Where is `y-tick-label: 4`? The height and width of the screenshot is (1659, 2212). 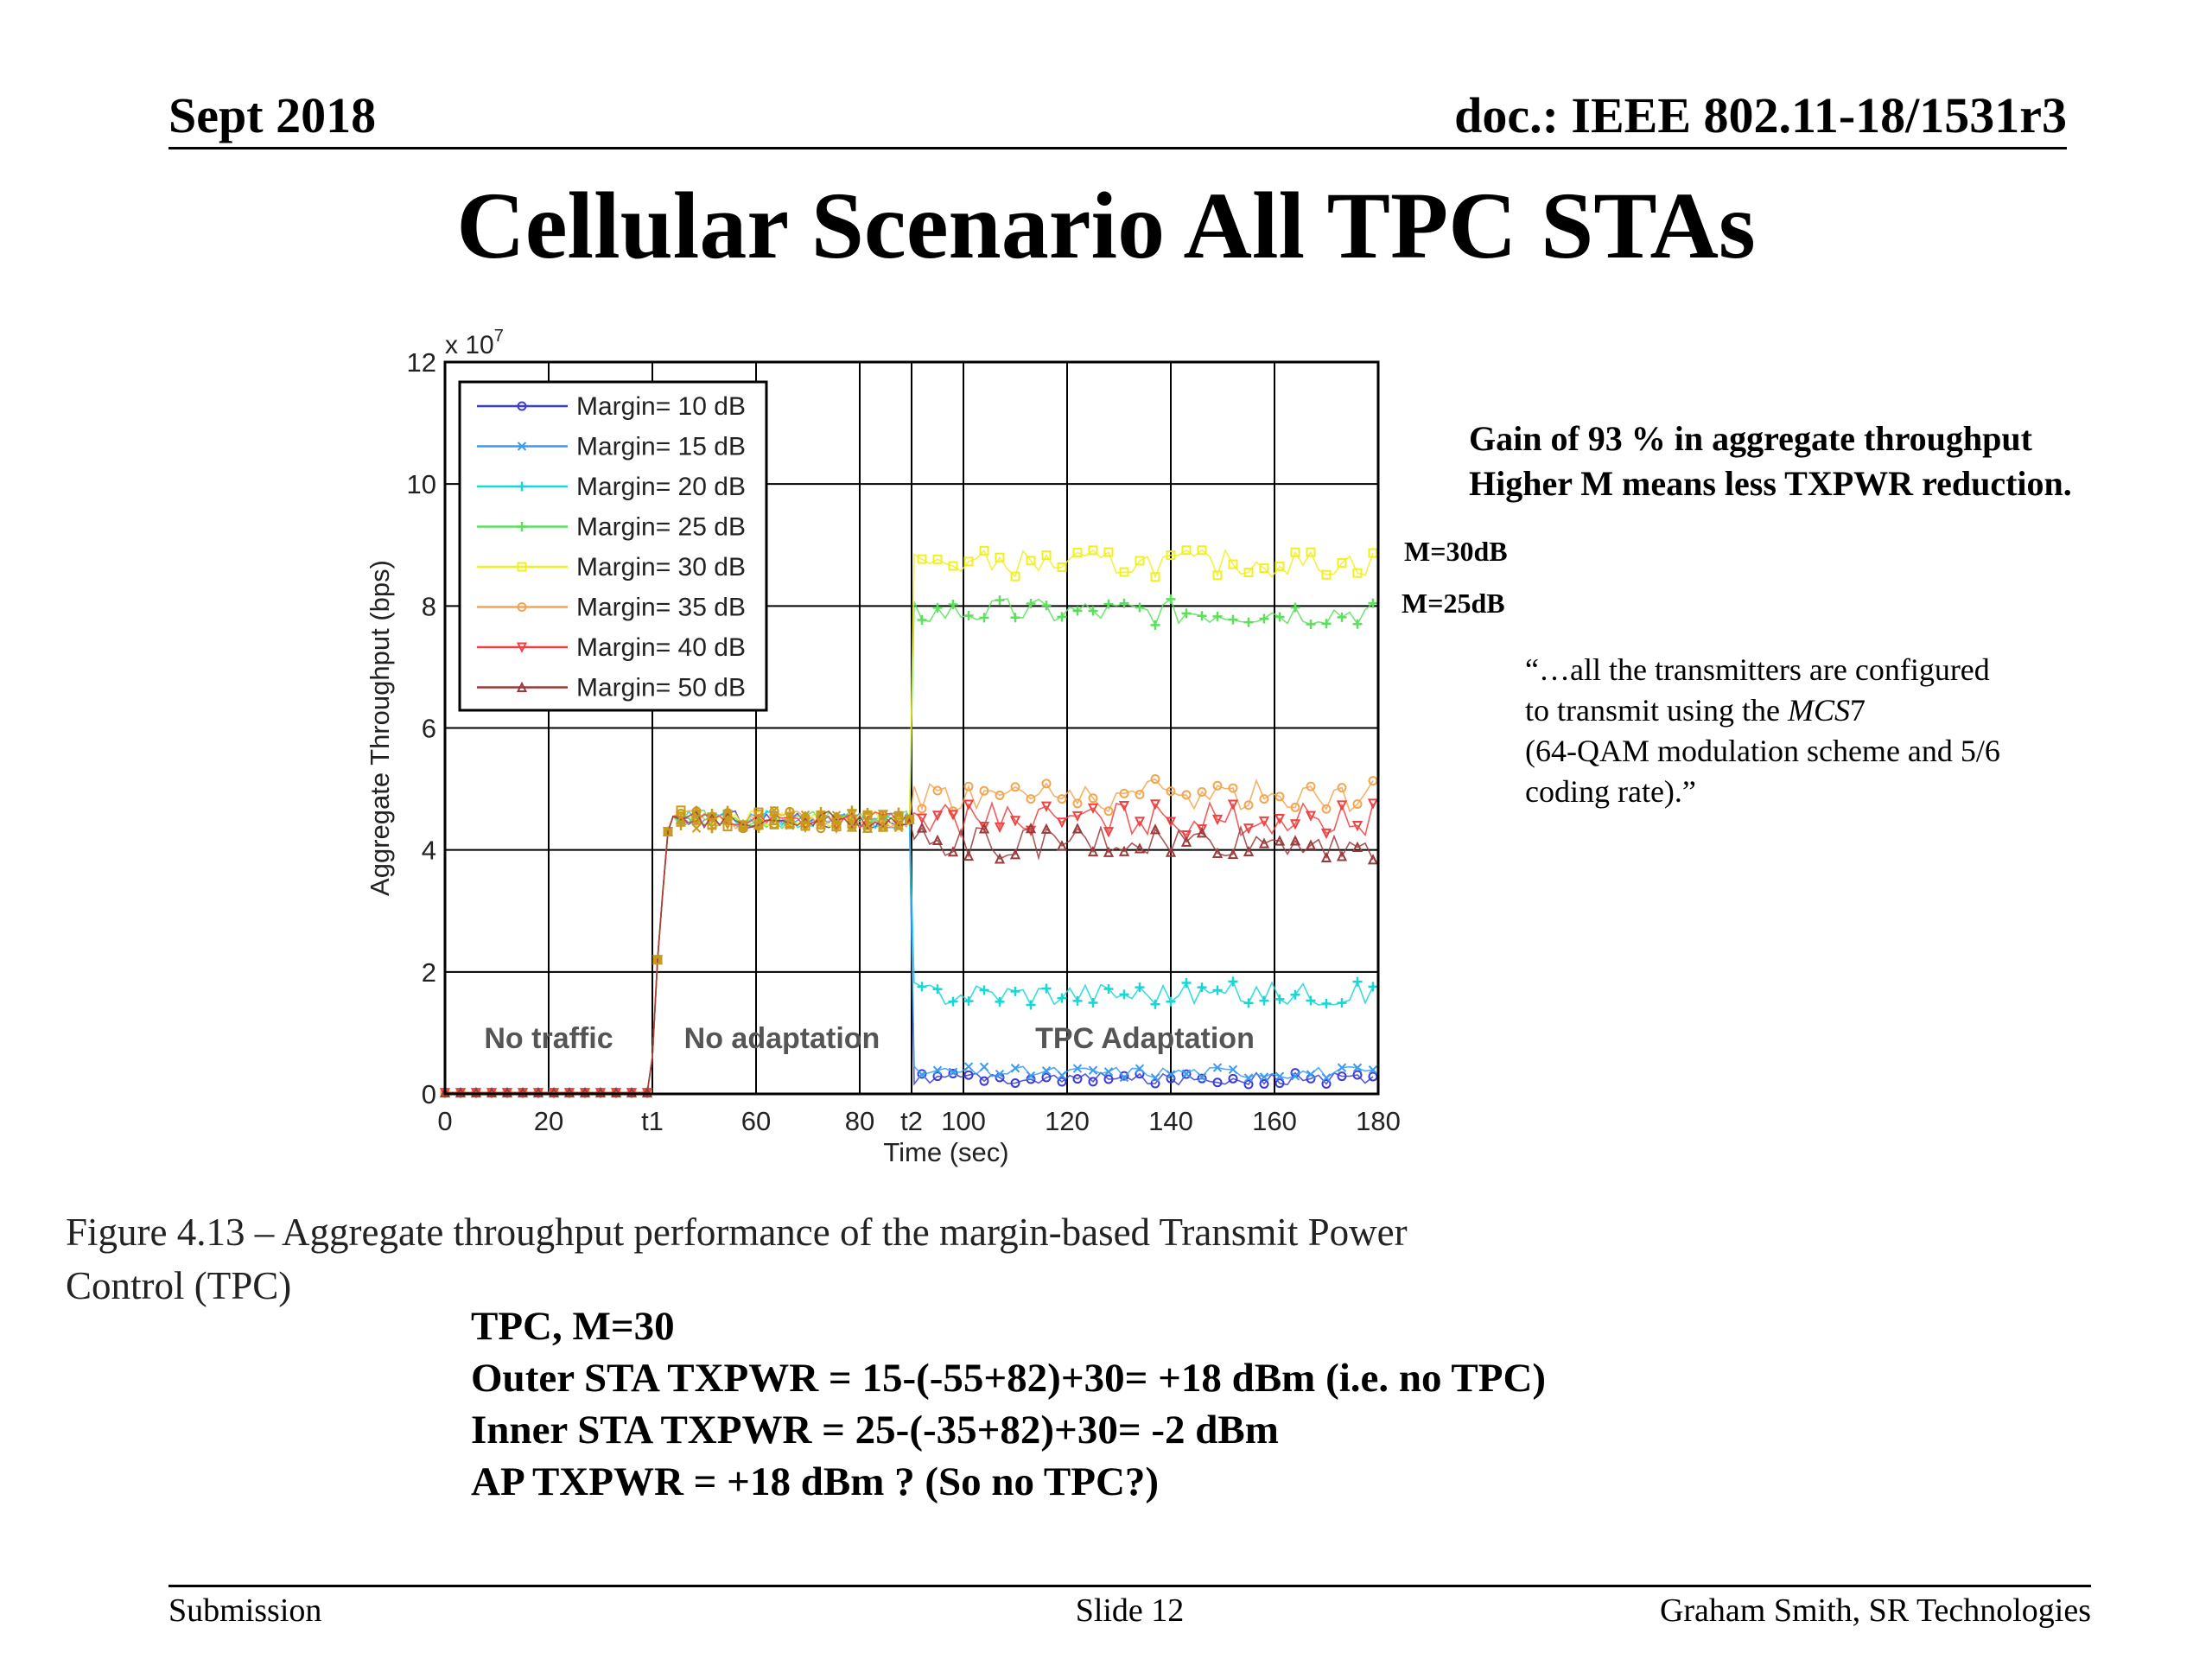 y-tick-label: 4 is located at coordinates (429, 851).